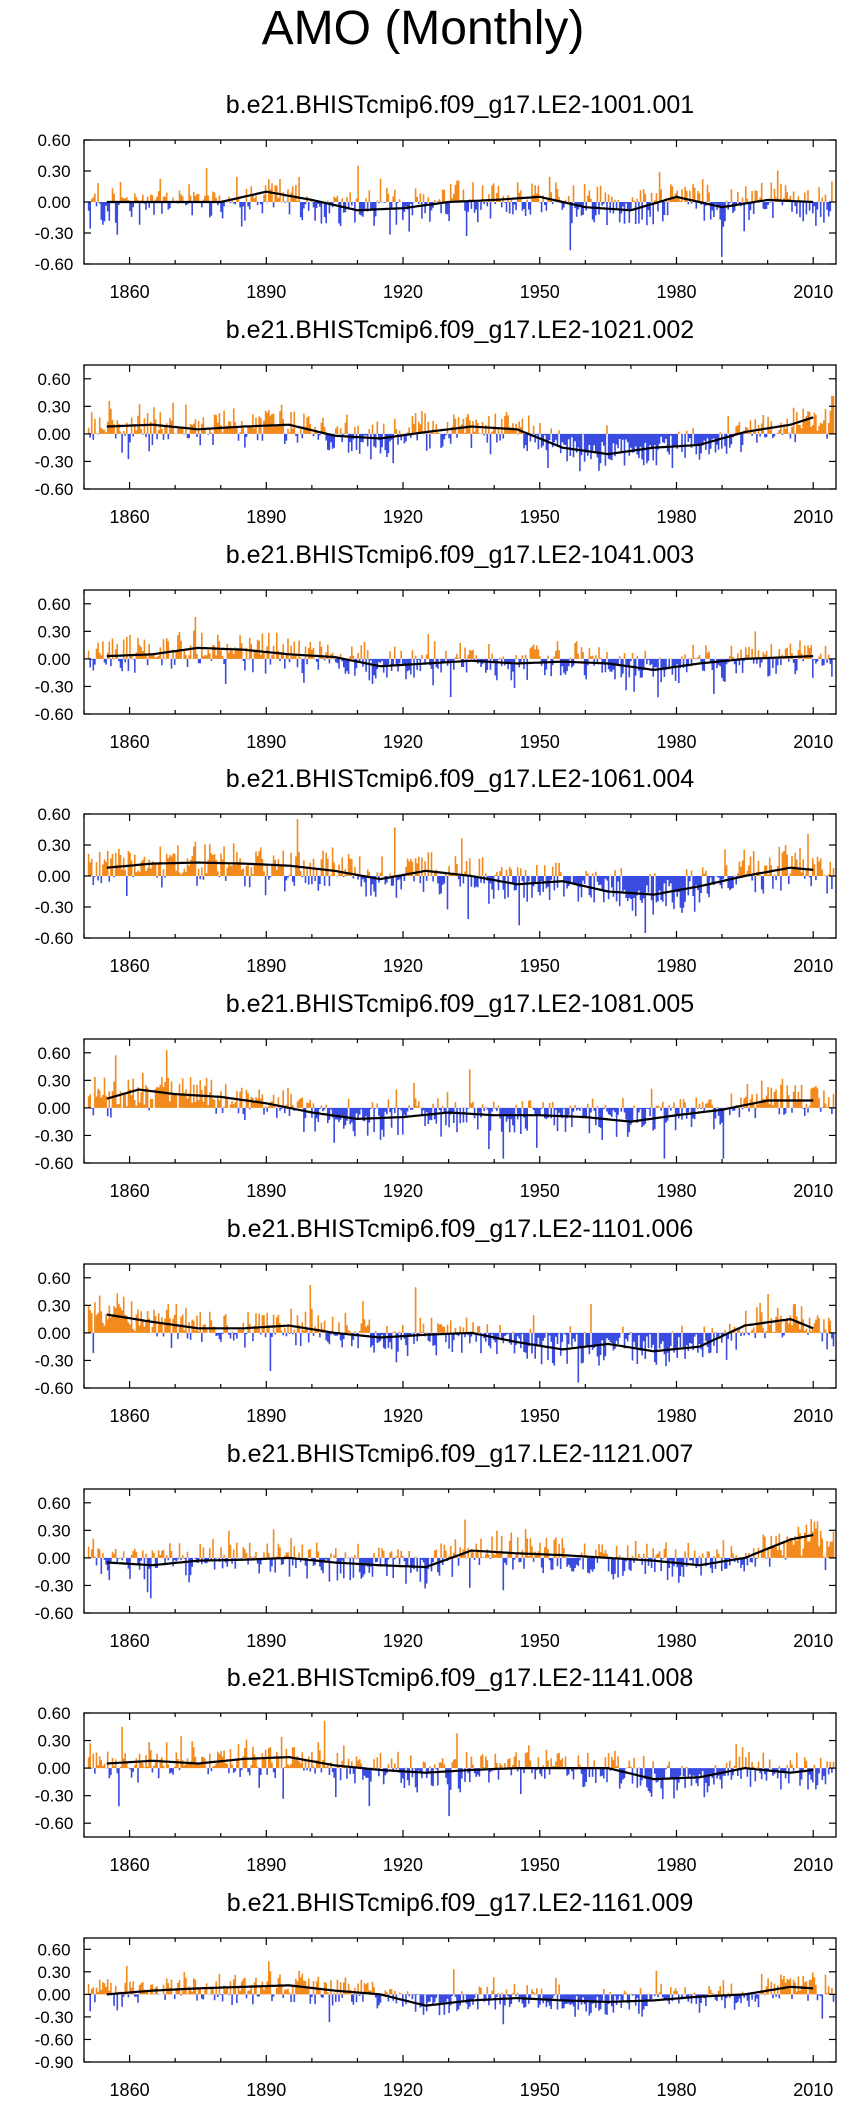 Image resolution: width=846 pixels, height=2107 pixels. I want to click on panel-title: b.e21.BHISTcmip6.f09_g17.LE2-1041.003, so click(460, 555).